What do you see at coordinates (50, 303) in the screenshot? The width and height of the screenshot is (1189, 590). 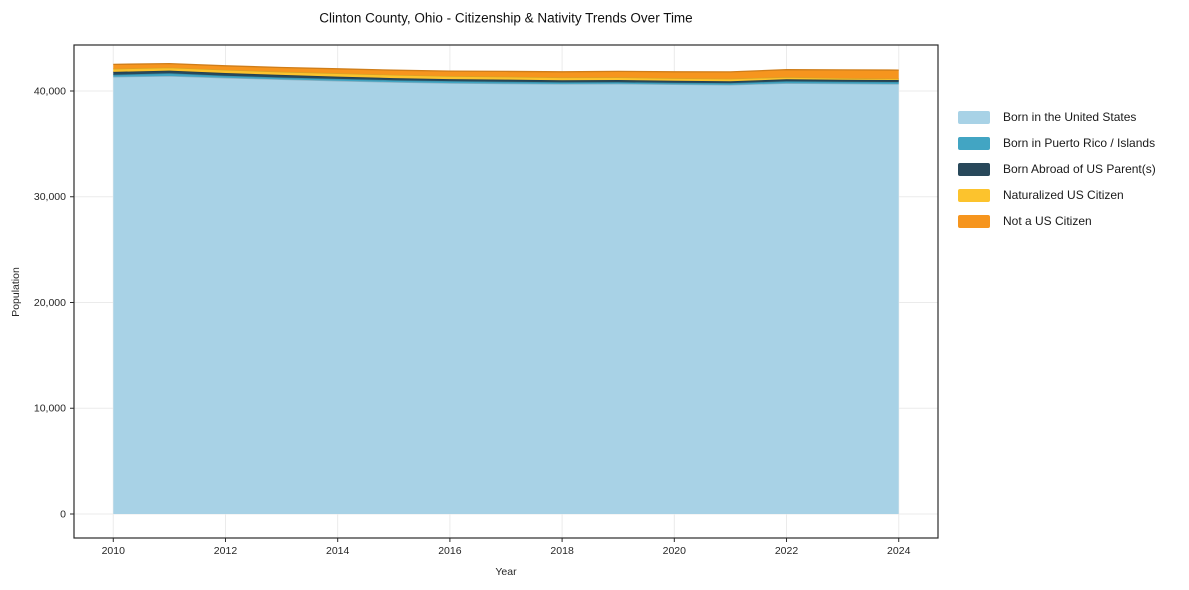 I see `y-tick-label: 20,000` at bounding box center [50, 303].